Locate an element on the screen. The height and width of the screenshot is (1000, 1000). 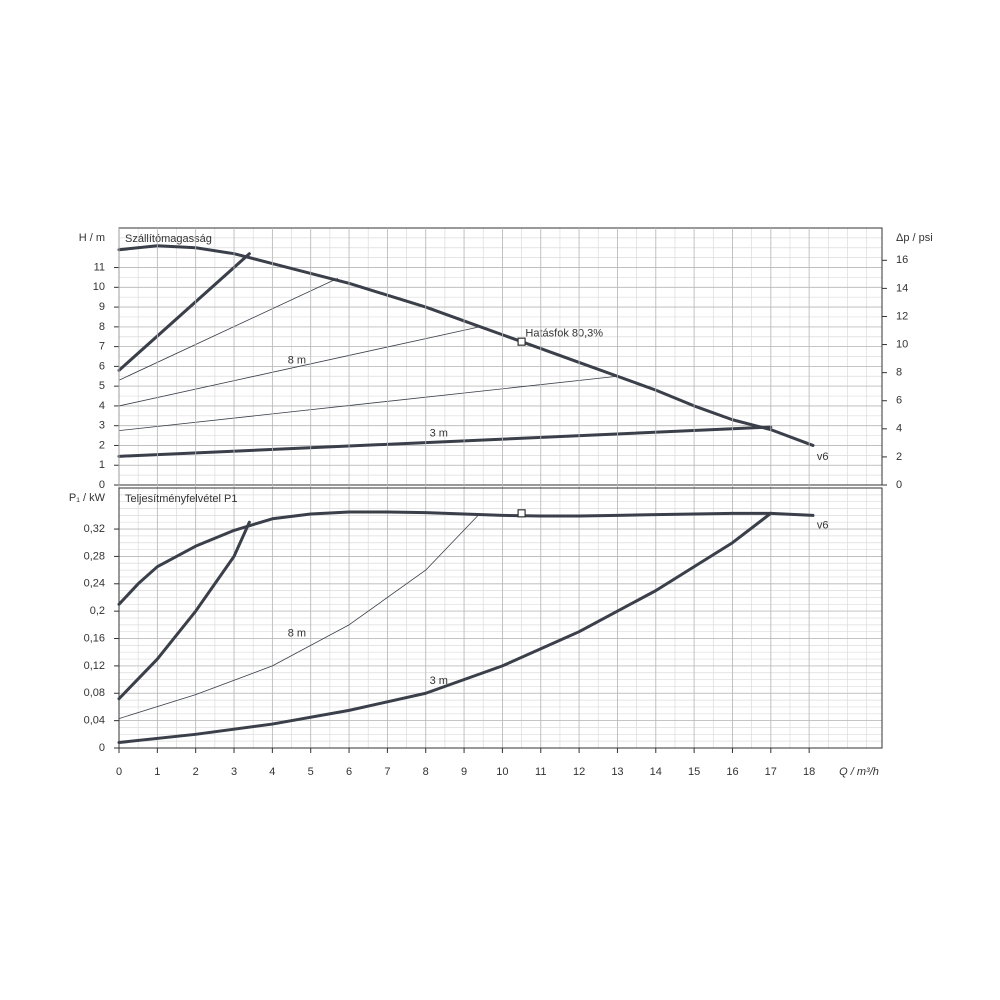
chart-title: Teljesítményfelvétel P1 is located at coordinates (181, 499).